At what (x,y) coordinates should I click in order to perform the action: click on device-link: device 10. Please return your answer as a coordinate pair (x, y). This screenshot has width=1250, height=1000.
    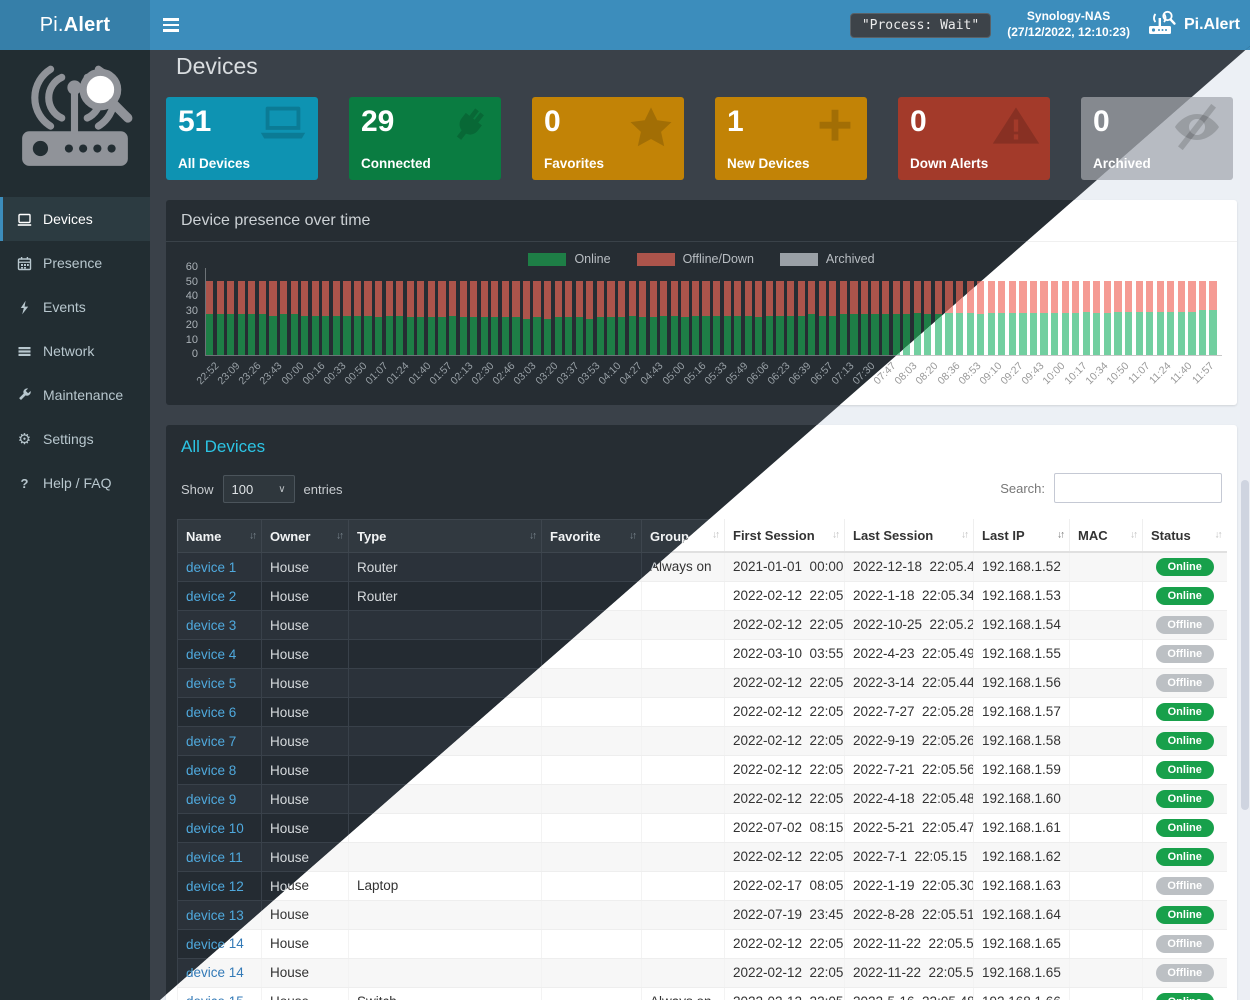
    Looking at the image, I should click on (215, 828).